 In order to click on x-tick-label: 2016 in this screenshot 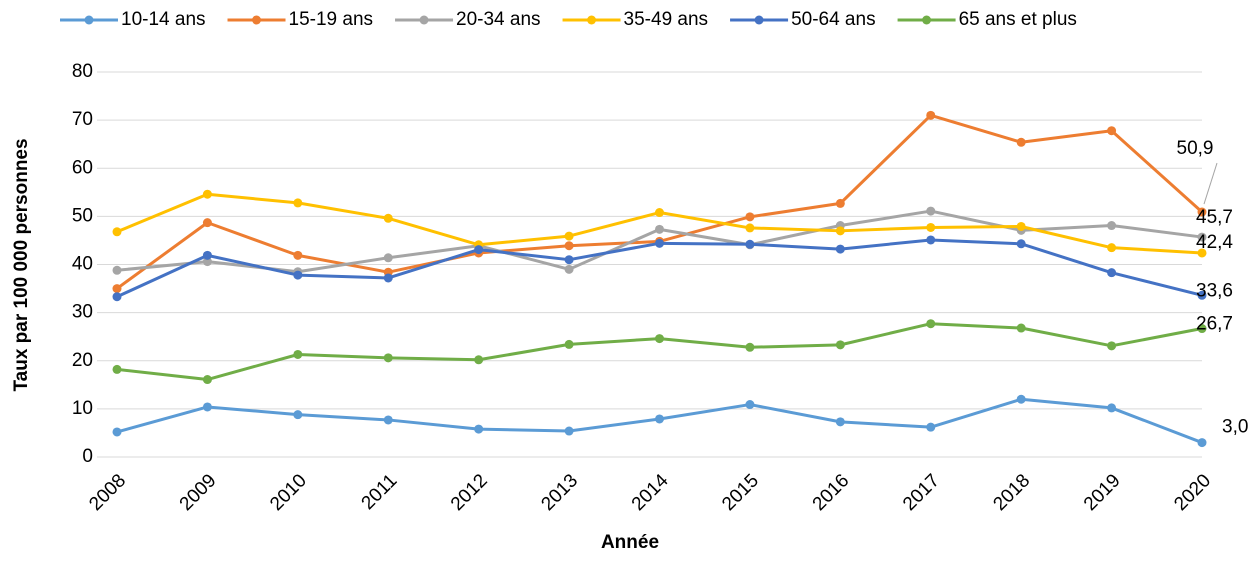, I will do `click(831, 492)`.